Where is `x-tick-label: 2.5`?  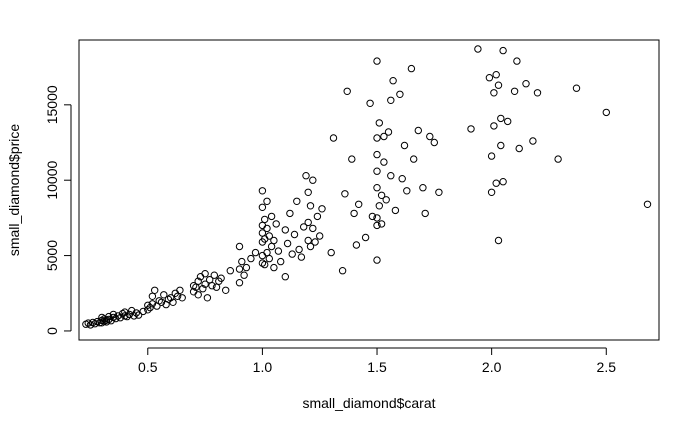 x-tick-label: 2.5 is located at coordinates (607, 367).